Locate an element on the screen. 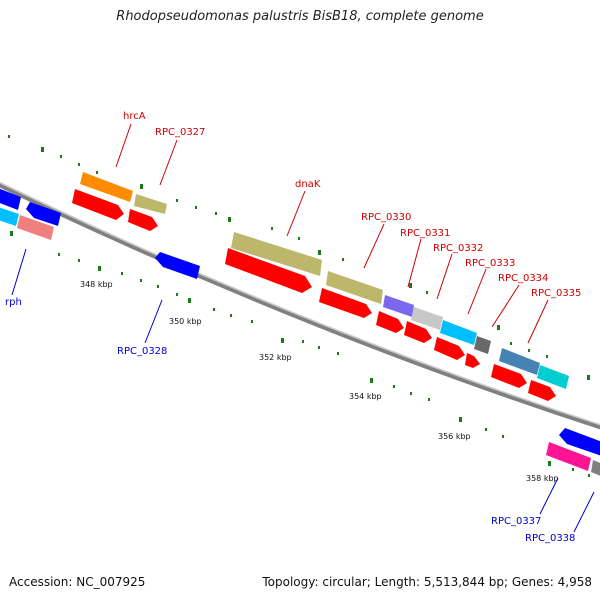  gene-right-pink-bar is located at coordinates (568, 456).